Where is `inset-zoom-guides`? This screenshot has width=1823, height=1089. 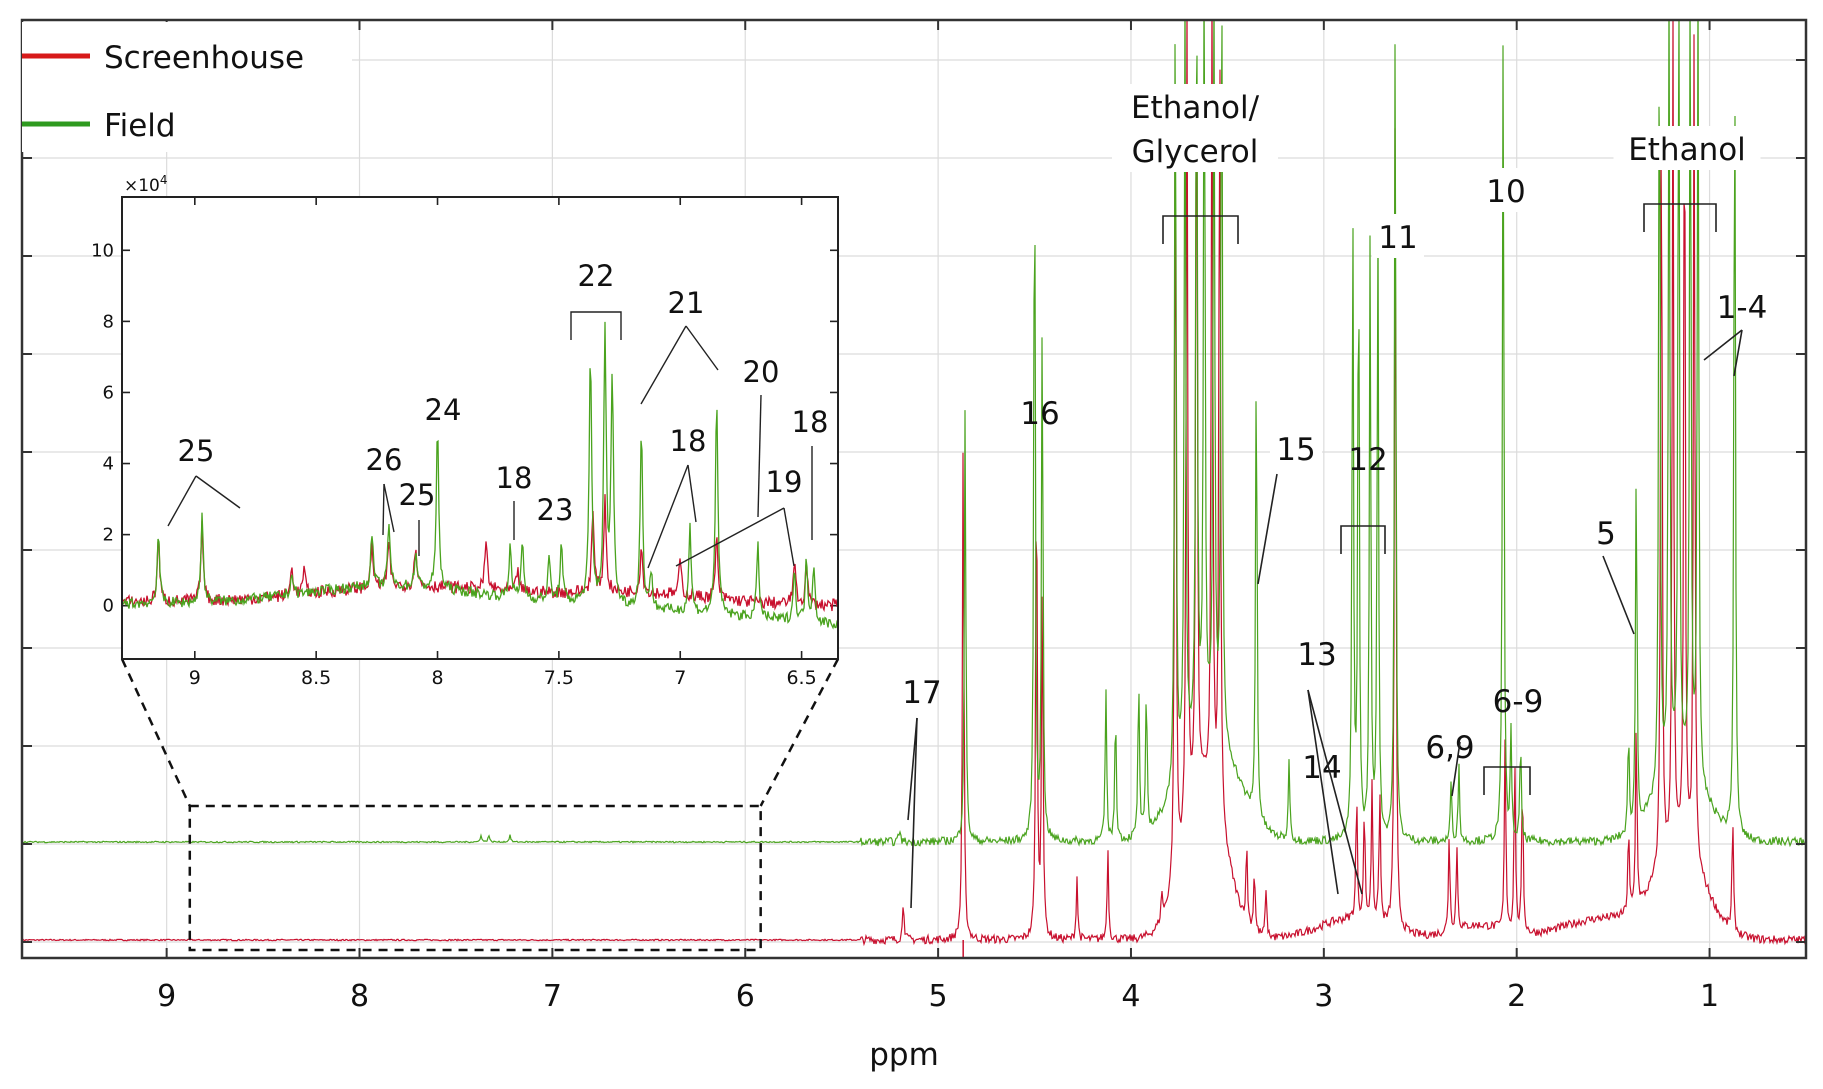
inset-zoom-guides is located at coordinates (480, 805).